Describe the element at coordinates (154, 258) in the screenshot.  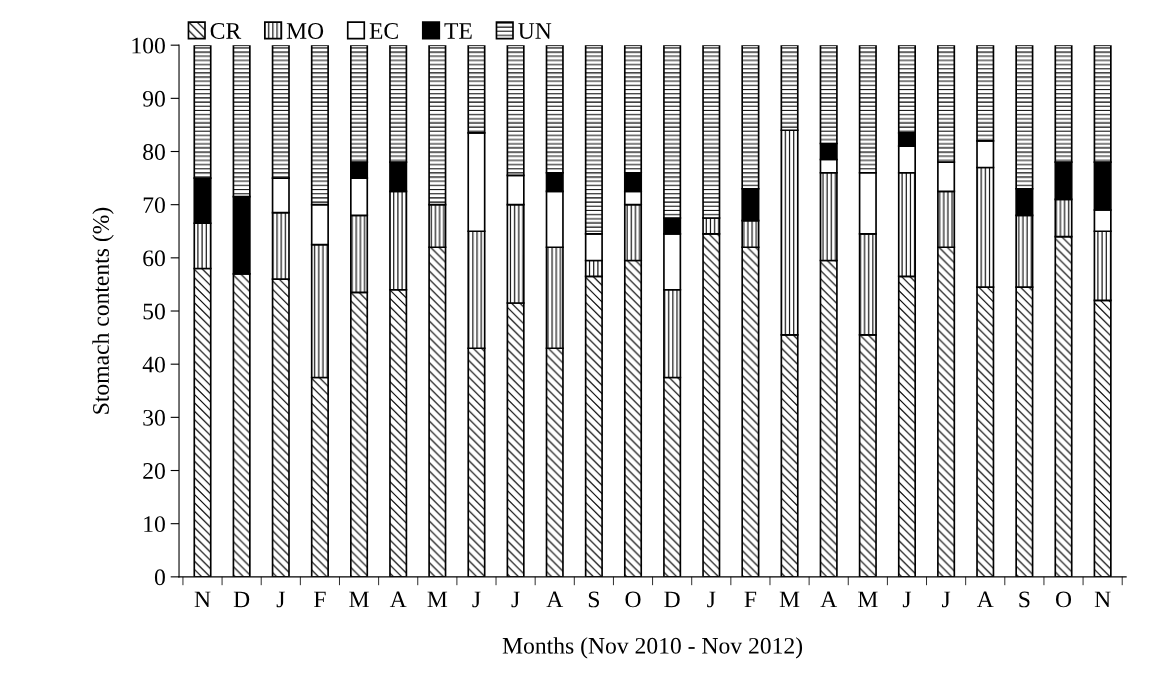
I see `y-tick-label: 60` at that location.